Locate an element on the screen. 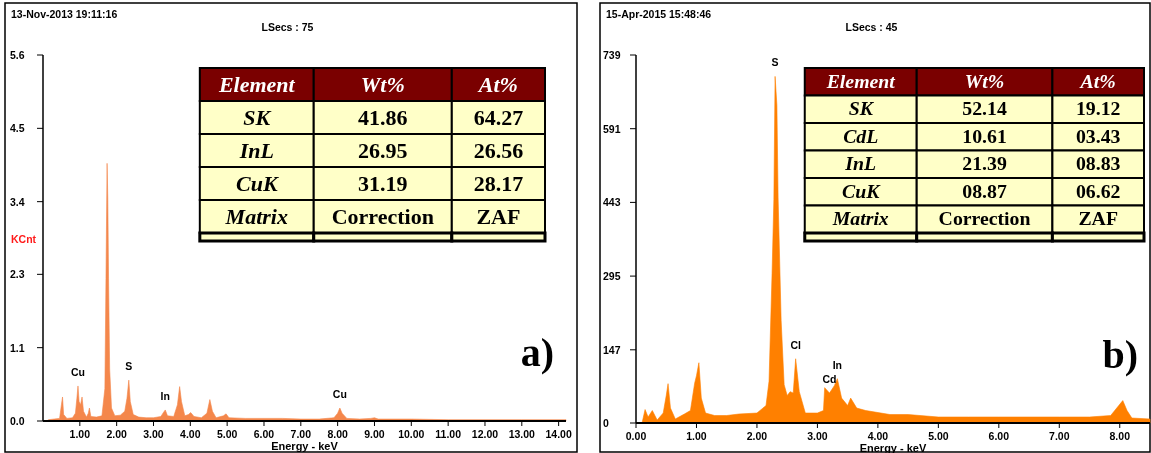 This screenshot has height=453, width=1151. annotation: Cd is located at coordinates (829, 379).